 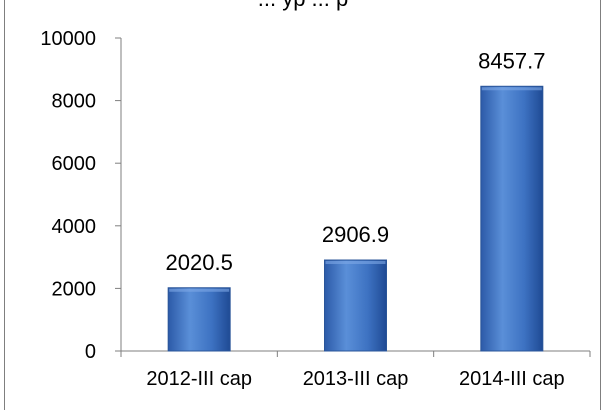 What do you see at coordinates (74, 102) in the screenshot?
I see `y-tick-label: 8000` at bounding box center [74, 102].